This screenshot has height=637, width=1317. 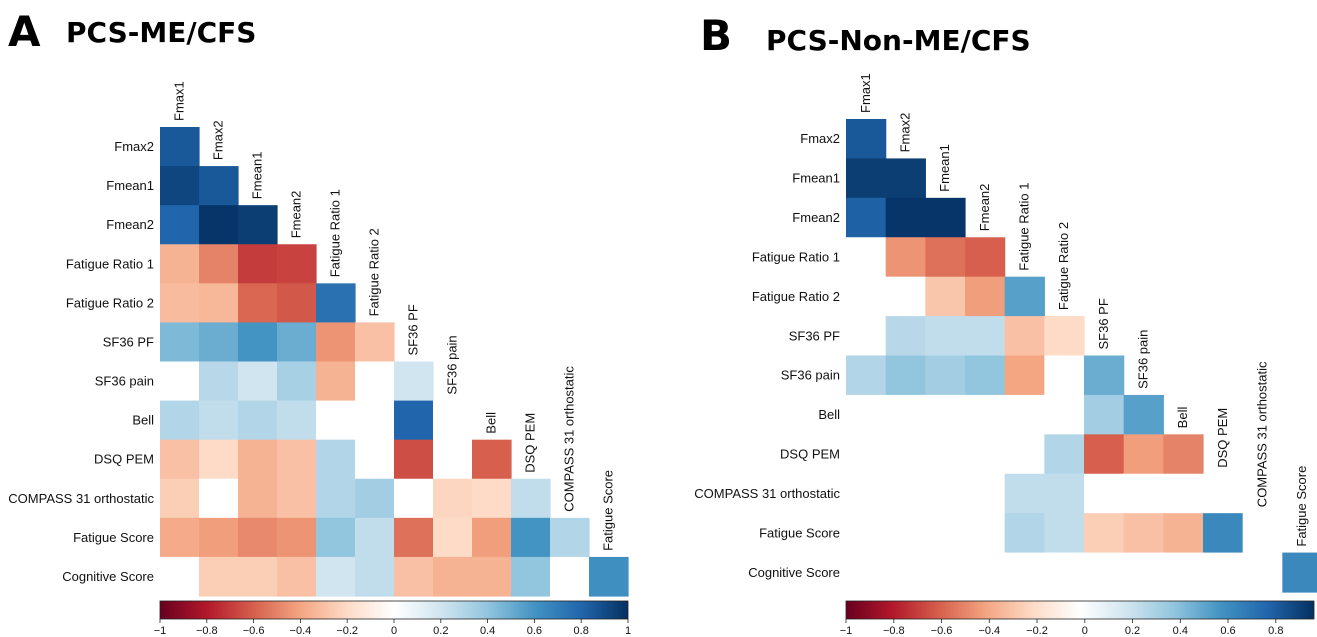 What do you see at coordinates (1104, 533) in the screenshot?
I see `heatmap-cell-b-r11-c6` at bounding box center [1104, 533].